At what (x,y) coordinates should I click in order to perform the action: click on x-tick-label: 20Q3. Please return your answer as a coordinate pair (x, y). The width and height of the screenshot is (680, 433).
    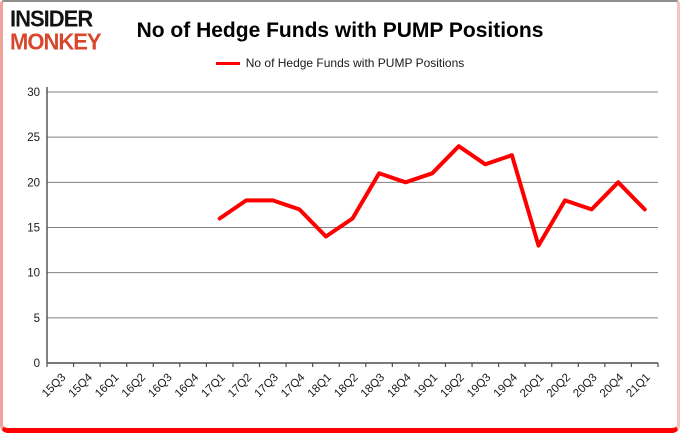
    Looking at the image, I should click on (585, 386).